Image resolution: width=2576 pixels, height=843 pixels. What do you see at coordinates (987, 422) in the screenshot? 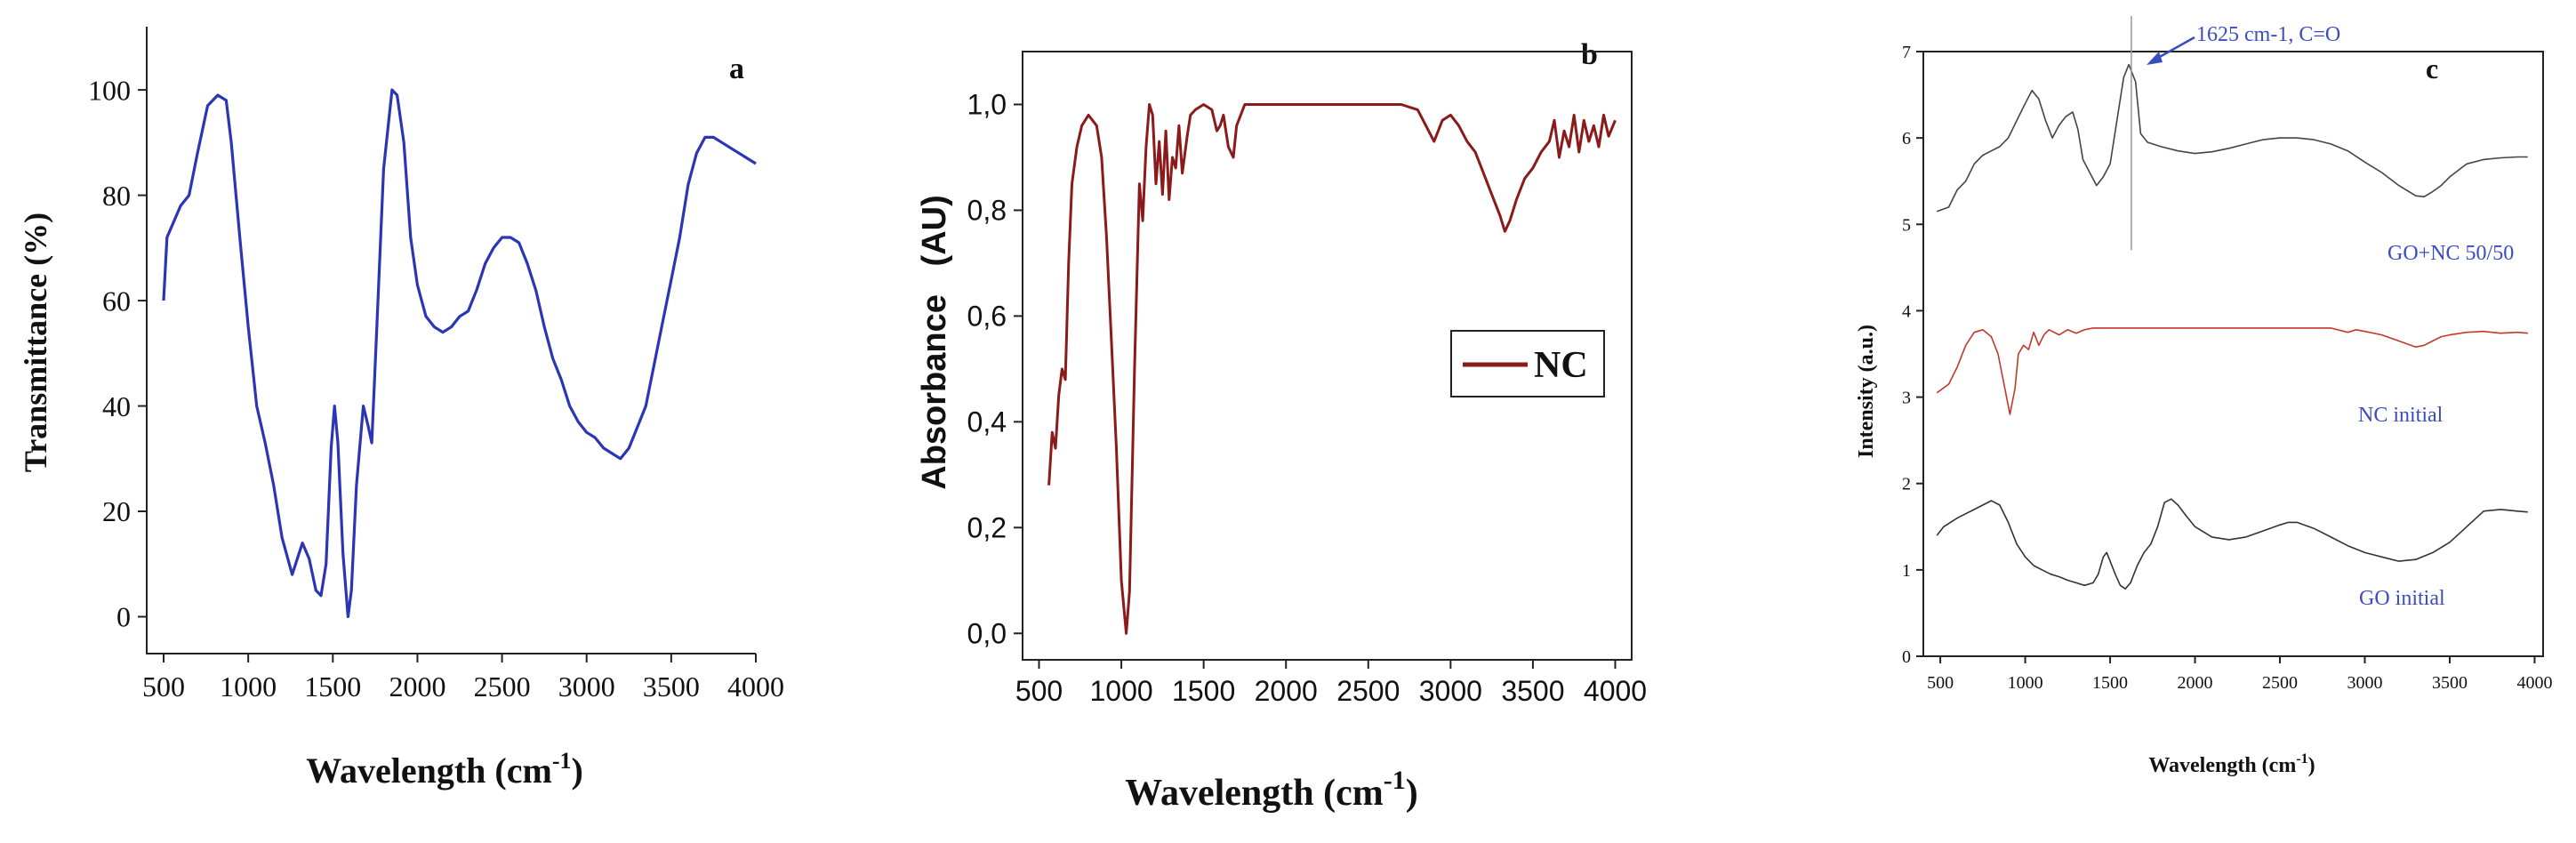
I see `y-tick-label: 0,4` at bounding box center [987, 422].